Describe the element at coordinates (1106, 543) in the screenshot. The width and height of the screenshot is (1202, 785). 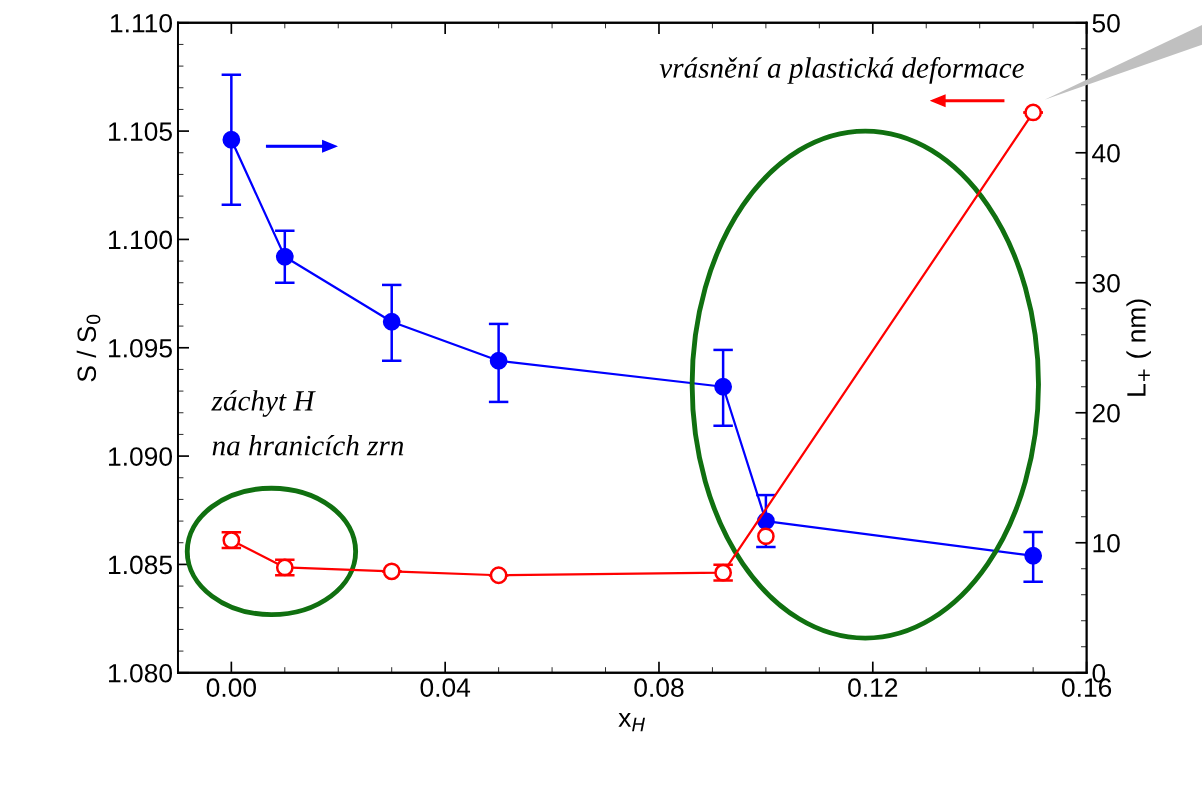
I see `y2-tick-label: 10` at that location.